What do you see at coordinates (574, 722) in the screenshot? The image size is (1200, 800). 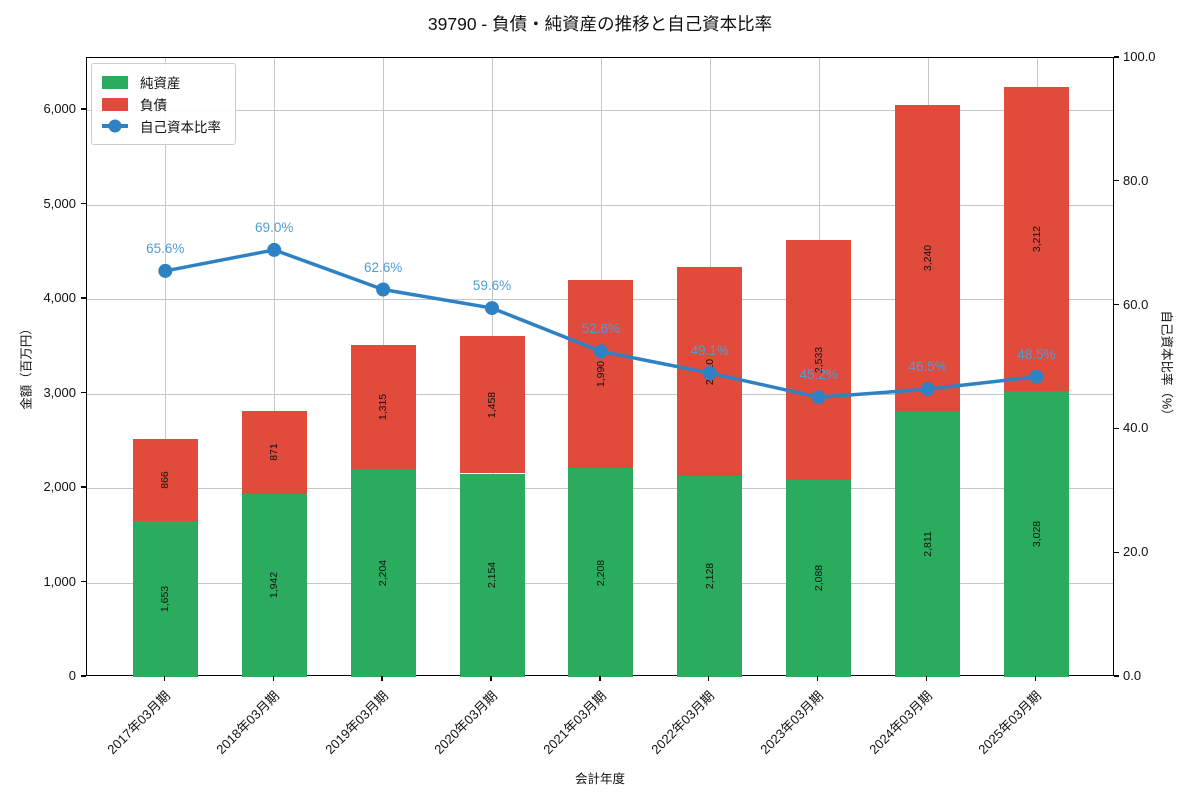 I see `x-axis-tick-label: 2021年03月期` at bounding box center [574, 722].